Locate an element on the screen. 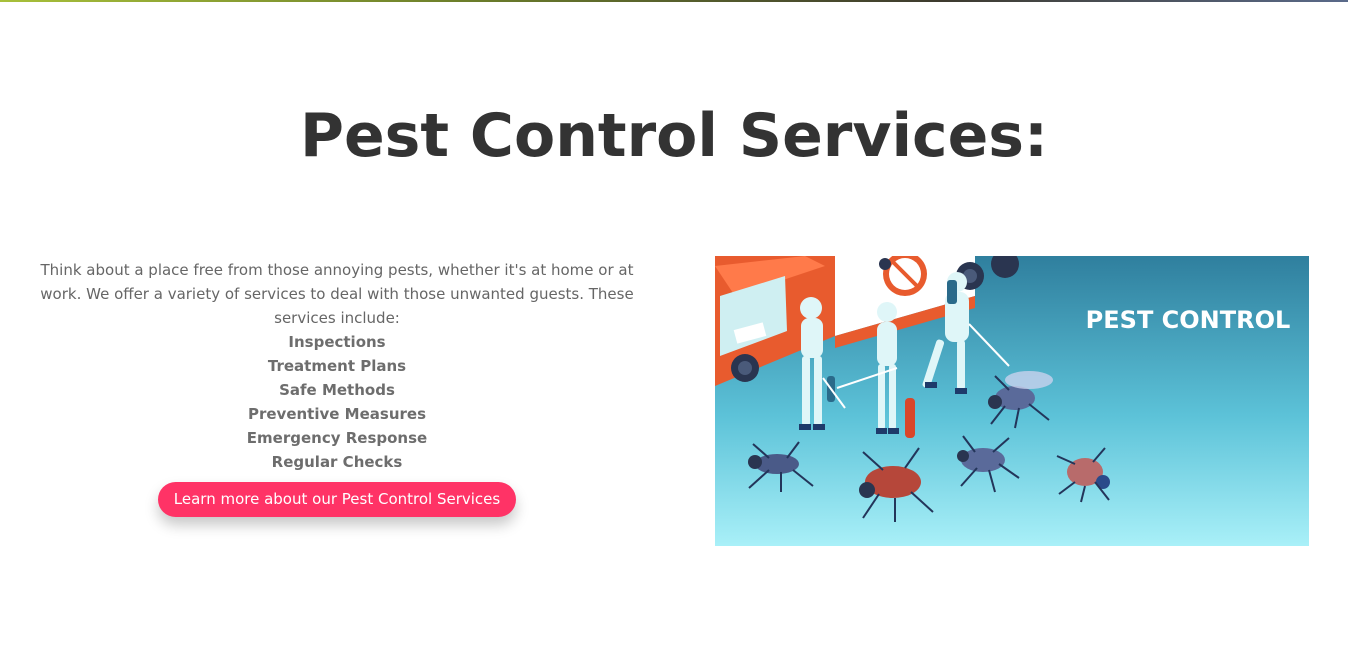 The width and height of the screenshot is (1348, 669). page-title: Pest Control Services: is located at coordinates (673, 136).